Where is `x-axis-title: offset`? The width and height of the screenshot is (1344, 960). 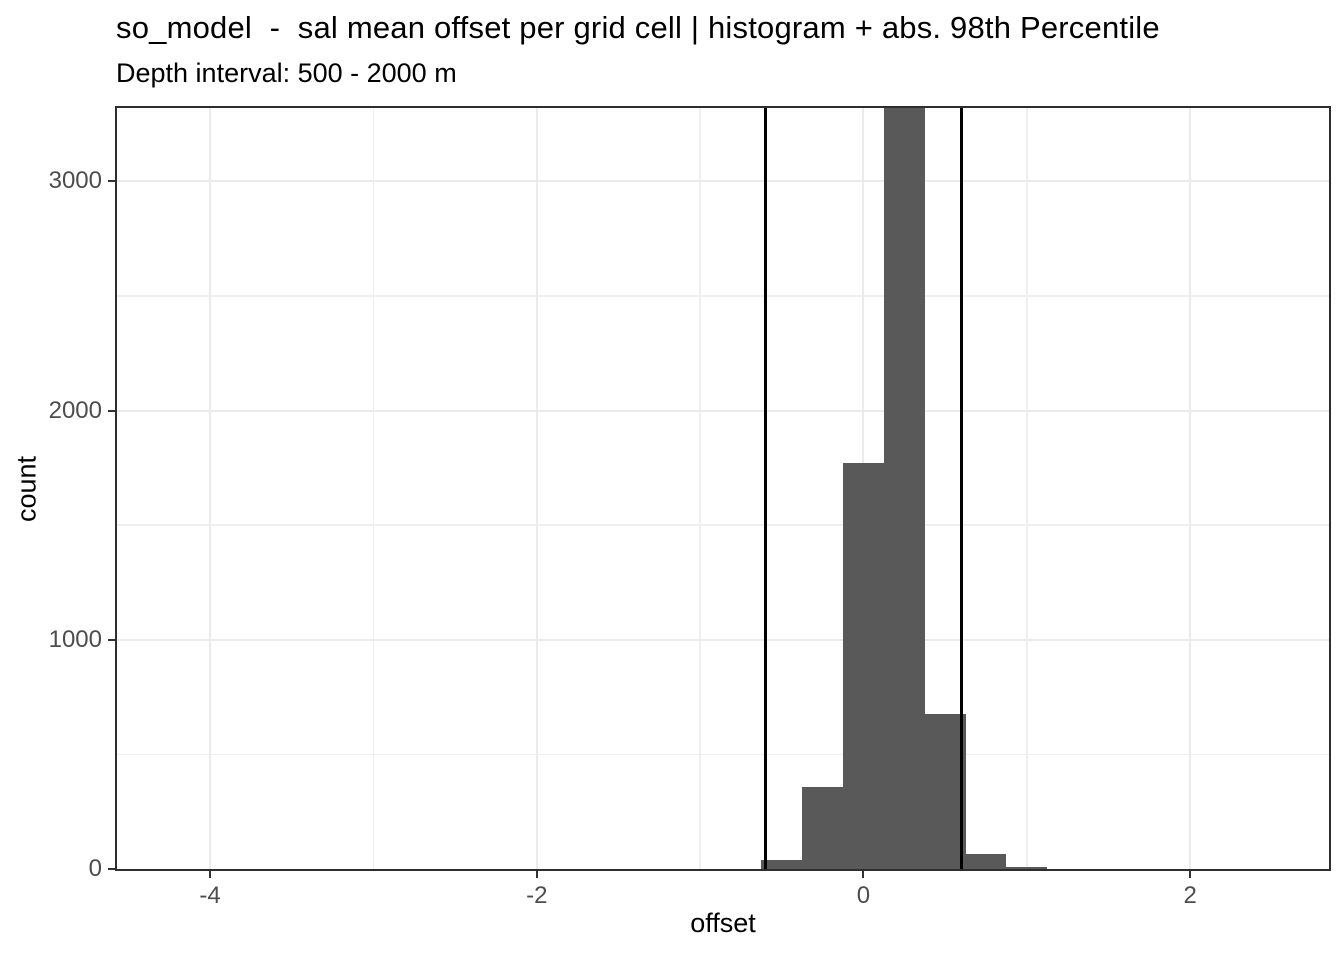
x-axis-title: offset is located at coordinates (723, 923).